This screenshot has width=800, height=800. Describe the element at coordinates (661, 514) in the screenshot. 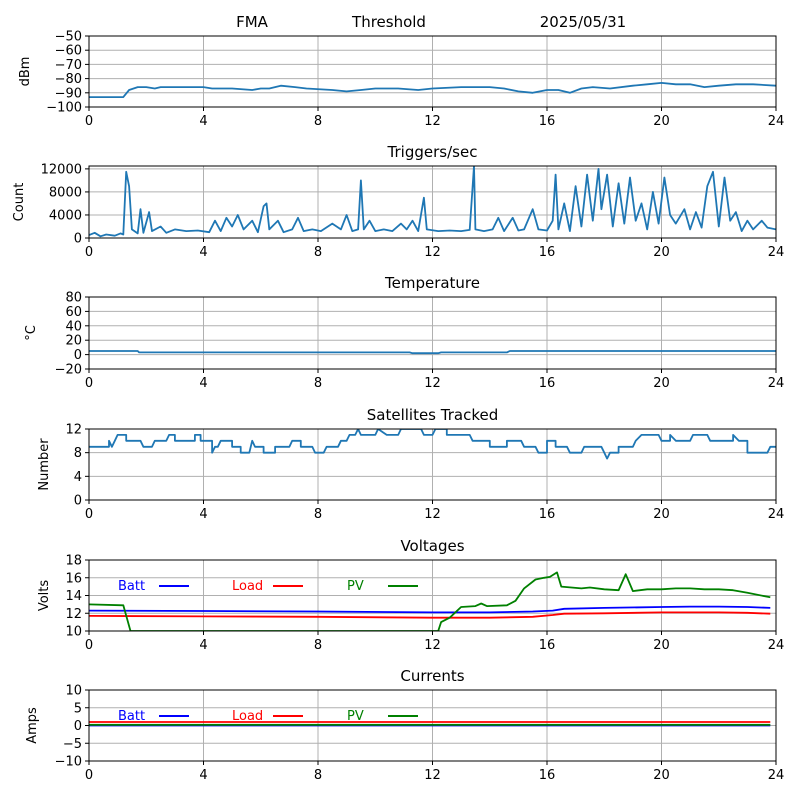

I see `satellites-xtick-label: 20` at that location.